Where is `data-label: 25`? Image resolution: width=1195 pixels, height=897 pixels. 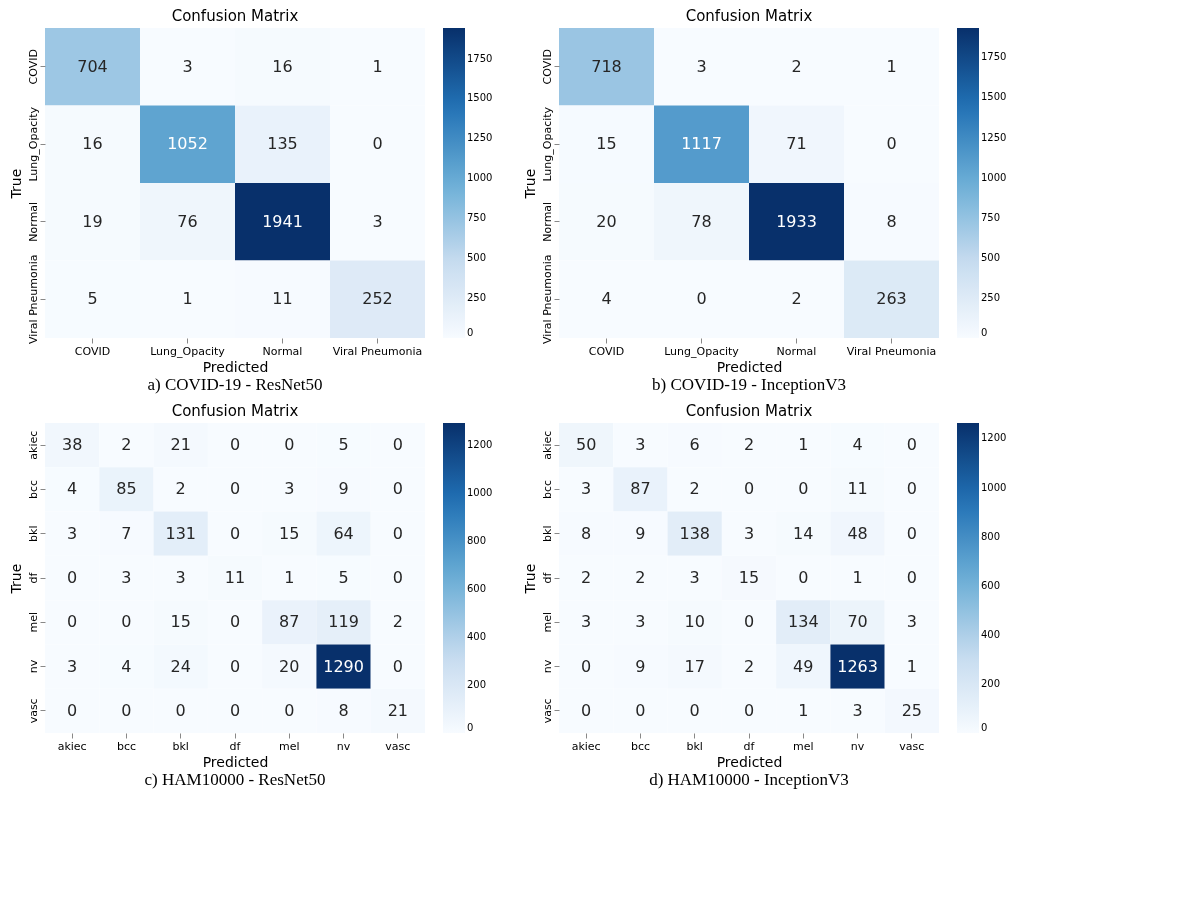
data-label: 25 is located at coordinates (912, 710).